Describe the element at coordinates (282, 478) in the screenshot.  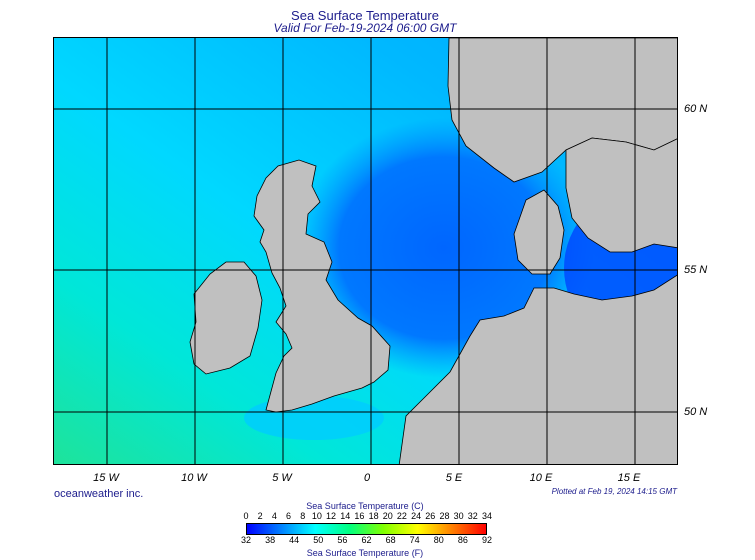
I see `lon-label-5w: 5 W` at that location.